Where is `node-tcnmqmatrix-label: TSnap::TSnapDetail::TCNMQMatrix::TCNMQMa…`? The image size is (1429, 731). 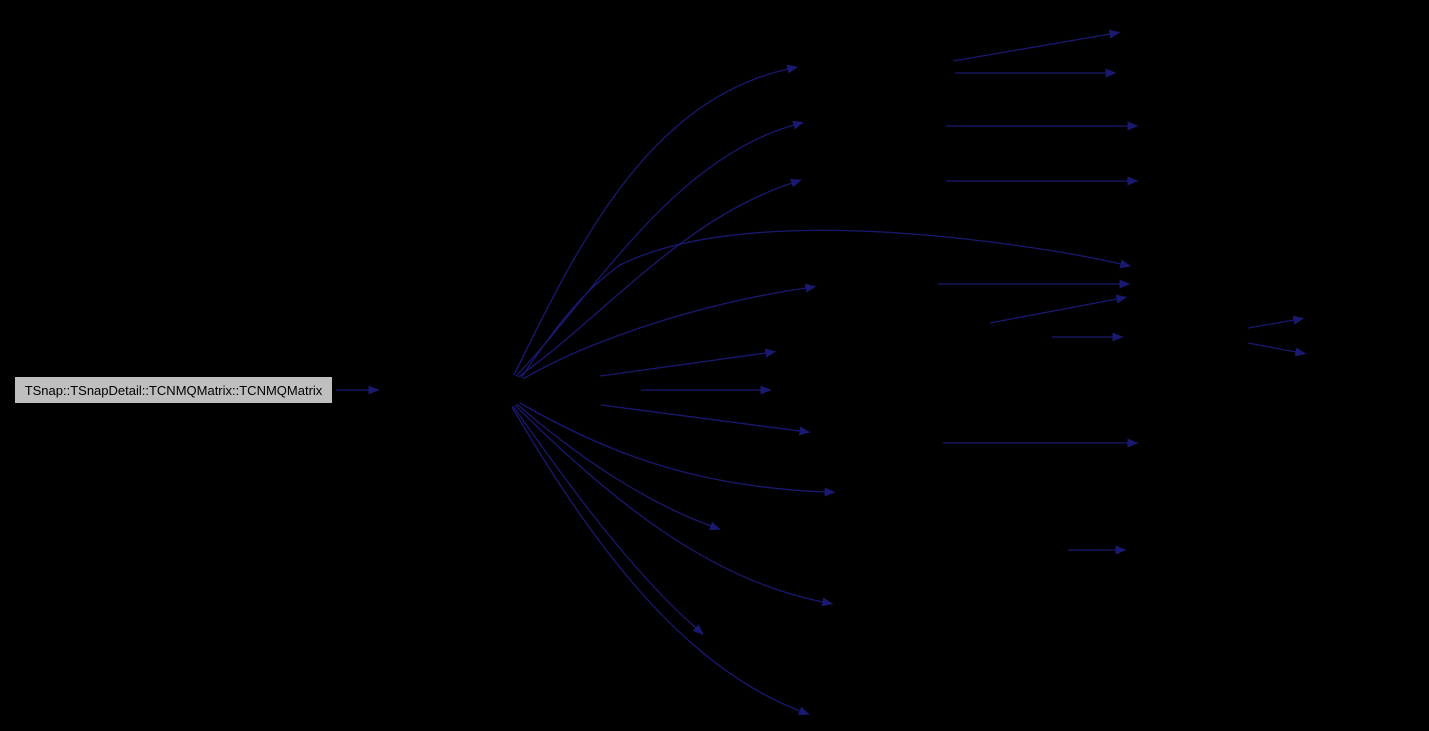
node-tcnmqmatrix-label: TSnap::TSnapDetail::TCNMQMatrix::TCNMQMa… is located at coordinates (173, 390).